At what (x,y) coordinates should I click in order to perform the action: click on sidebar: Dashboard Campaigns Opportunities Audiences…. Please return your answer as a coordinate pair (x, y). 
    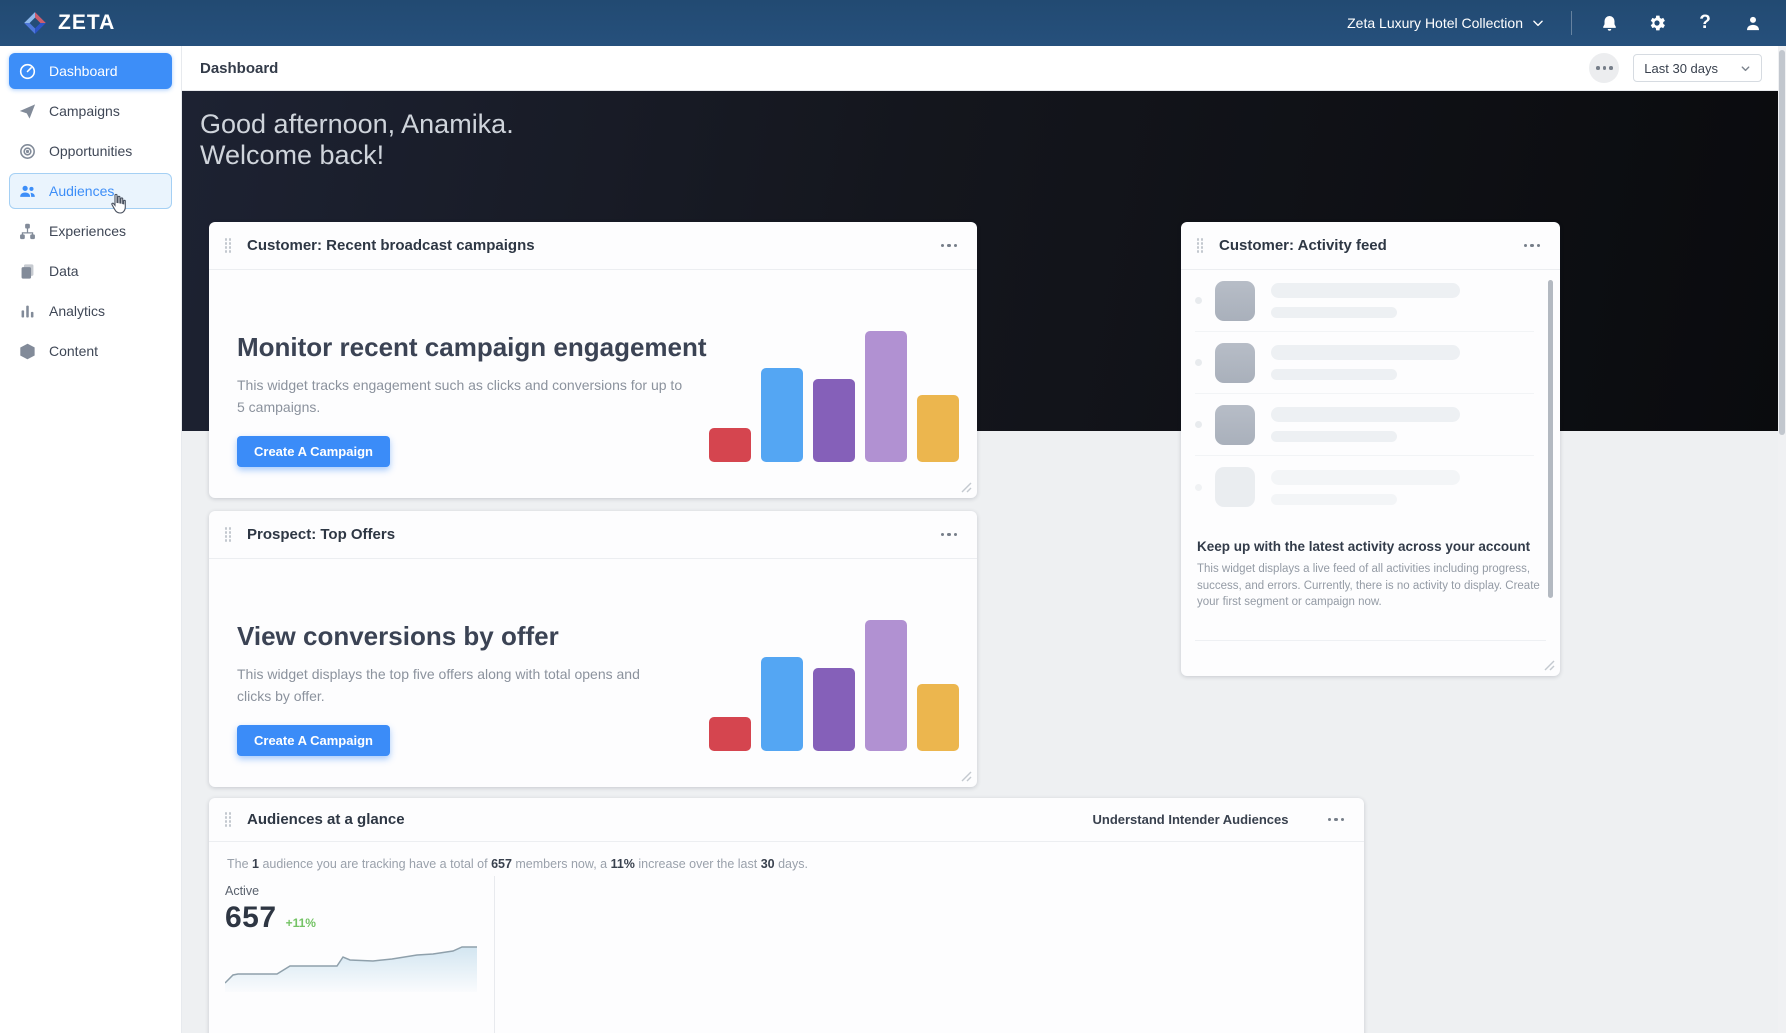
    Looking at the image, I should click on (91, 539).